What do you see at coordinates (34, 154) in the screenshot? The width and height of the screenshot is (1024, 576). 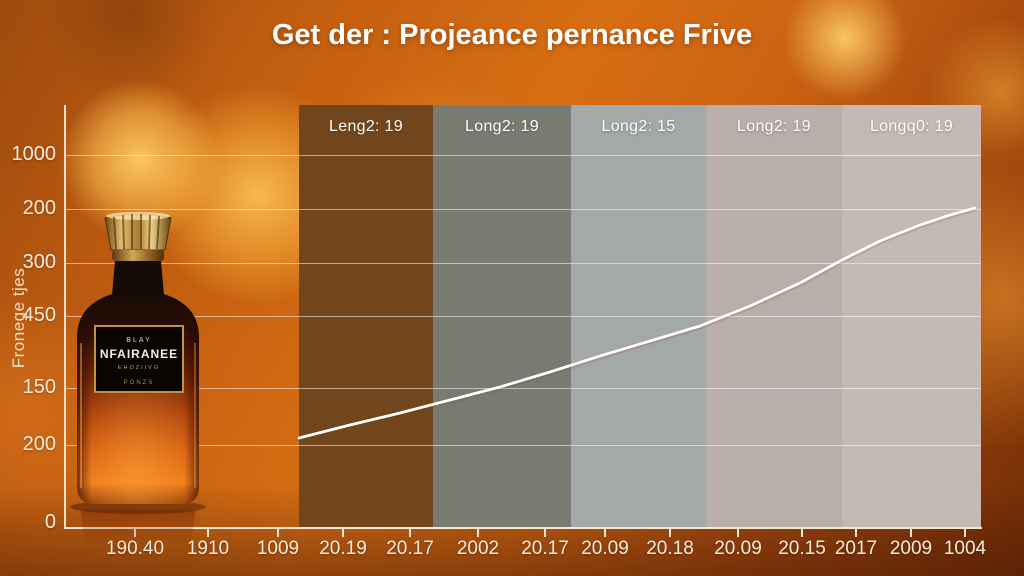 I see `y-tick-label: 1000` at bounding box center [34, 154].